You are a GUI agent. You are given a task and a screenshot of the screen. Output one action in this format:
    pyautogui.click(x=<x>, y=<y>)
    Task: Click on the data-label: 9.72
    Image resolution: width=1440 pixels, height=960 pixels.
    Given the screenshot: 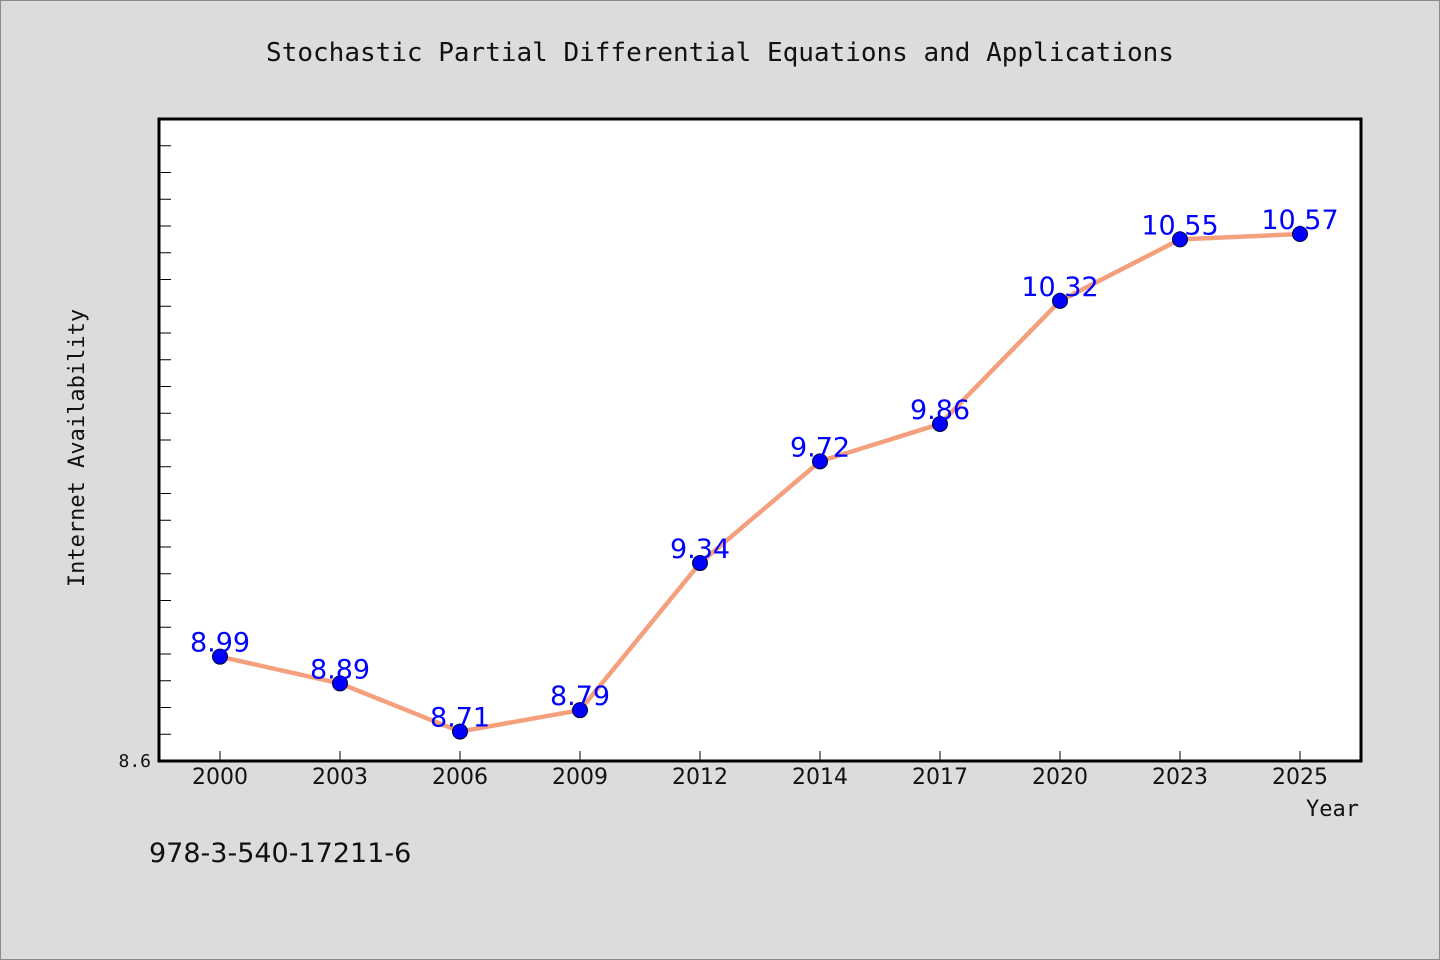 What is the action you would take?
    pyautogui.click(x=820, y=447)
    